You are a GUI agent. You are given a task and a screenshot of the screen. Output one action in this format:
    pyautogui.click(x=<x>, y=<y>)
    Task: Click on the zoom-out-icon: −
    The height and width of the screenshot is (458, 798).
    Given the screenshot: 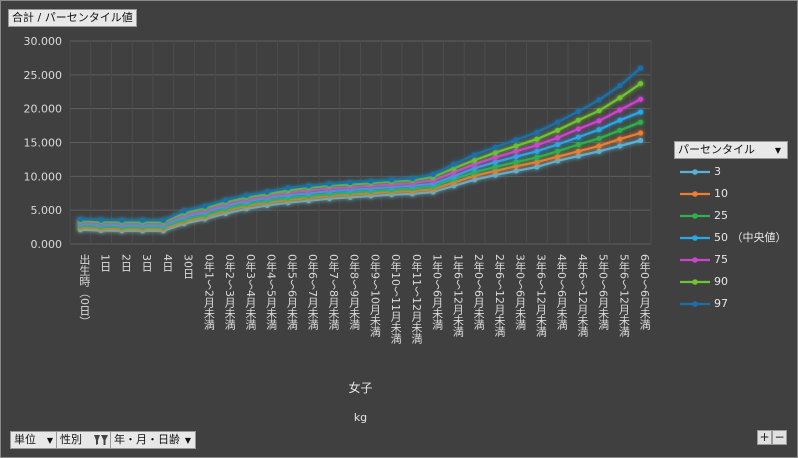 What is the action you would take?
    pyautogui.click(x=779, y=437)
    